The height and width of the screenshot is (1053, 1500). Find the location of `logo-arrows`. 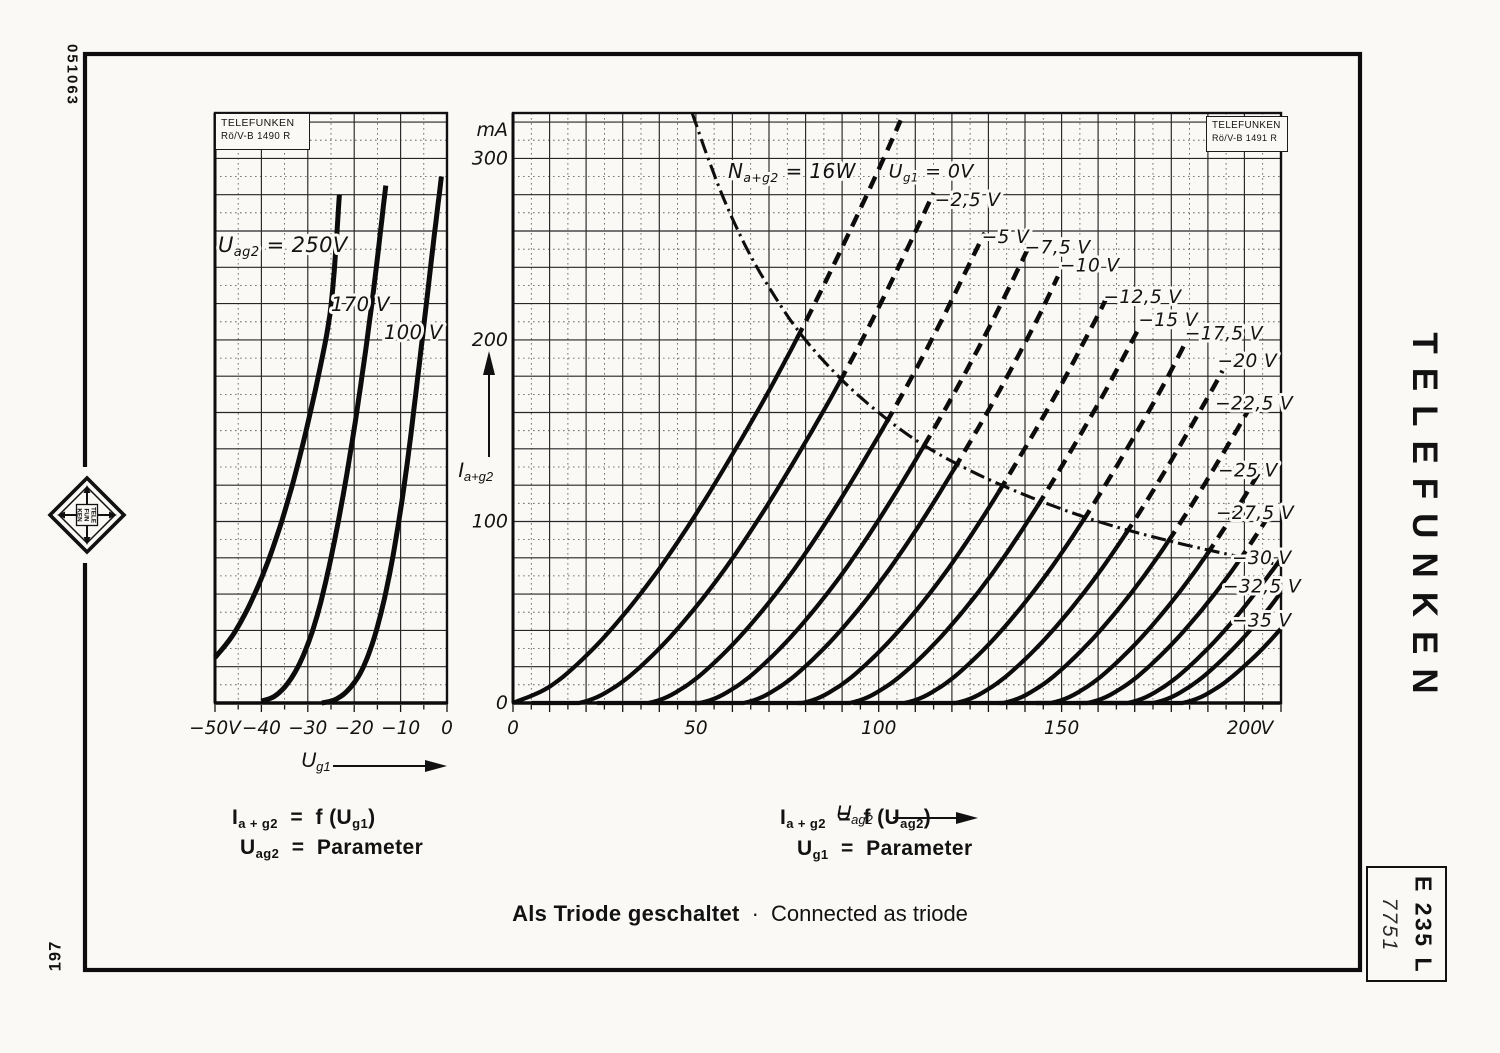

logo-arrows is located at coordinates (87, 515).